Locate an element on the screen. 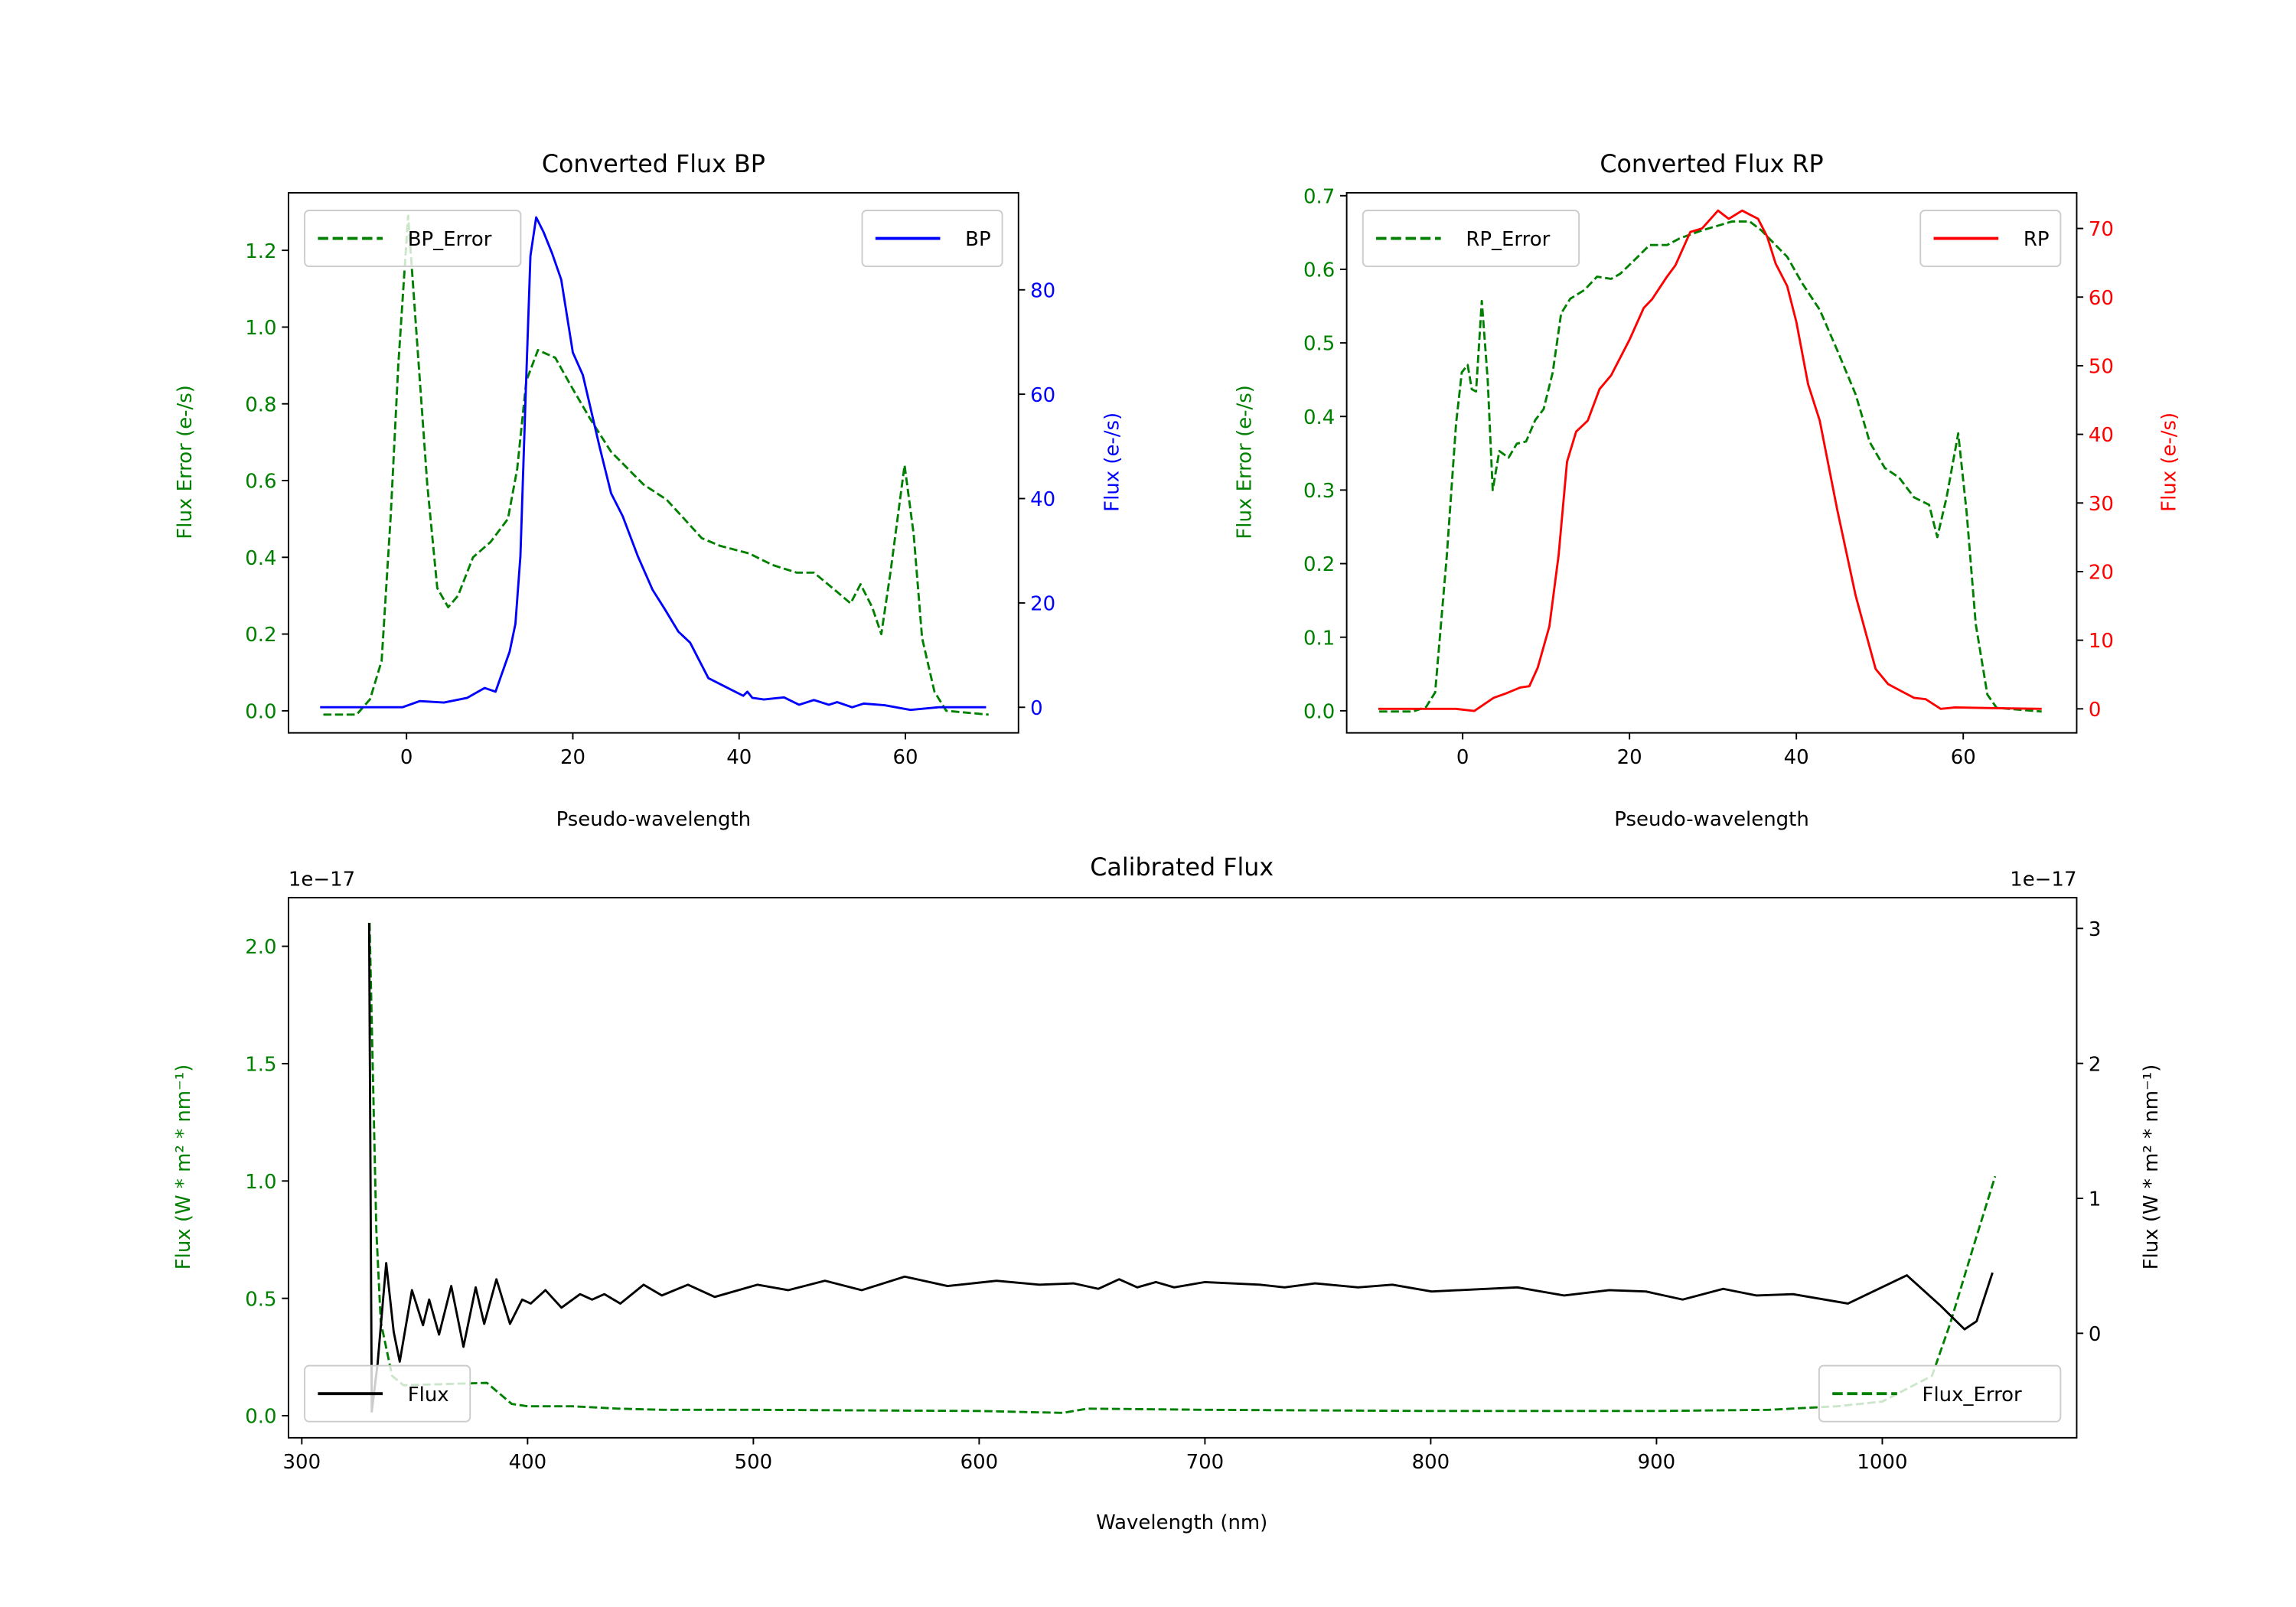 This screenshot has width=2296, height=1607. bp-legend-bp: BP is located at coordinates (932, 239).